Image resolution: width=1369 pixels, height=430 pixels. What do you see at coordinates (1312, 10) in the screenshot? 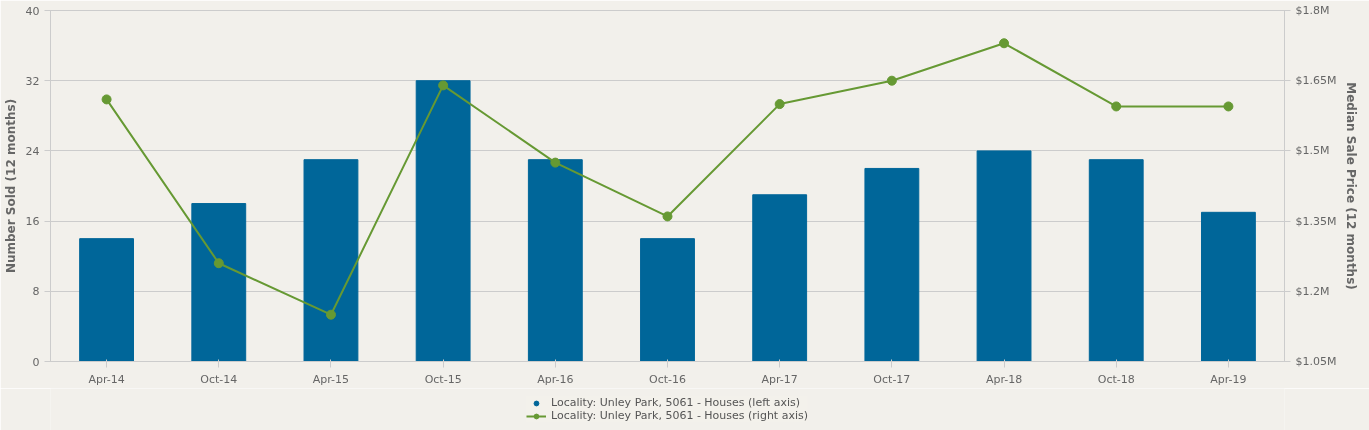
I see `y2-tick-label: $1.8M` at bounding box center [1312, 10].